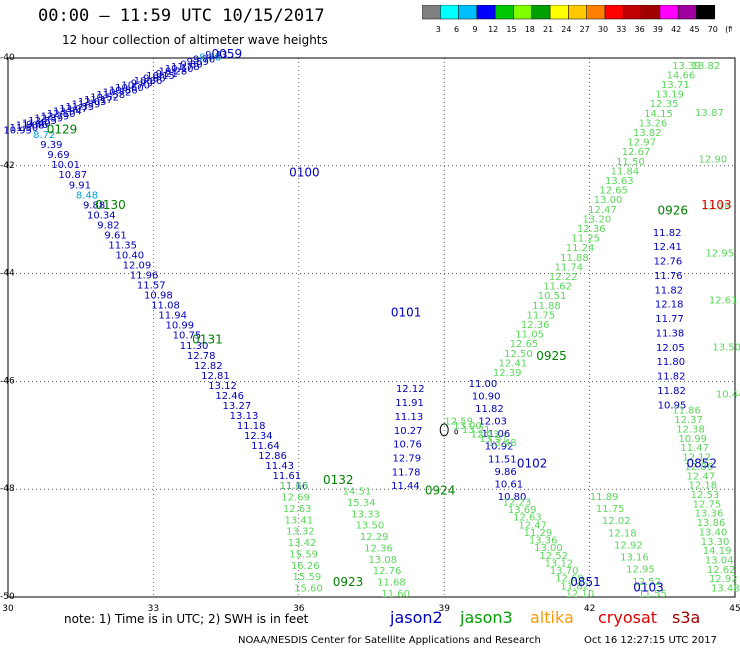  Describe the element at coordinates (444, 430) in the screenshot. I see `island-outline` at that location.